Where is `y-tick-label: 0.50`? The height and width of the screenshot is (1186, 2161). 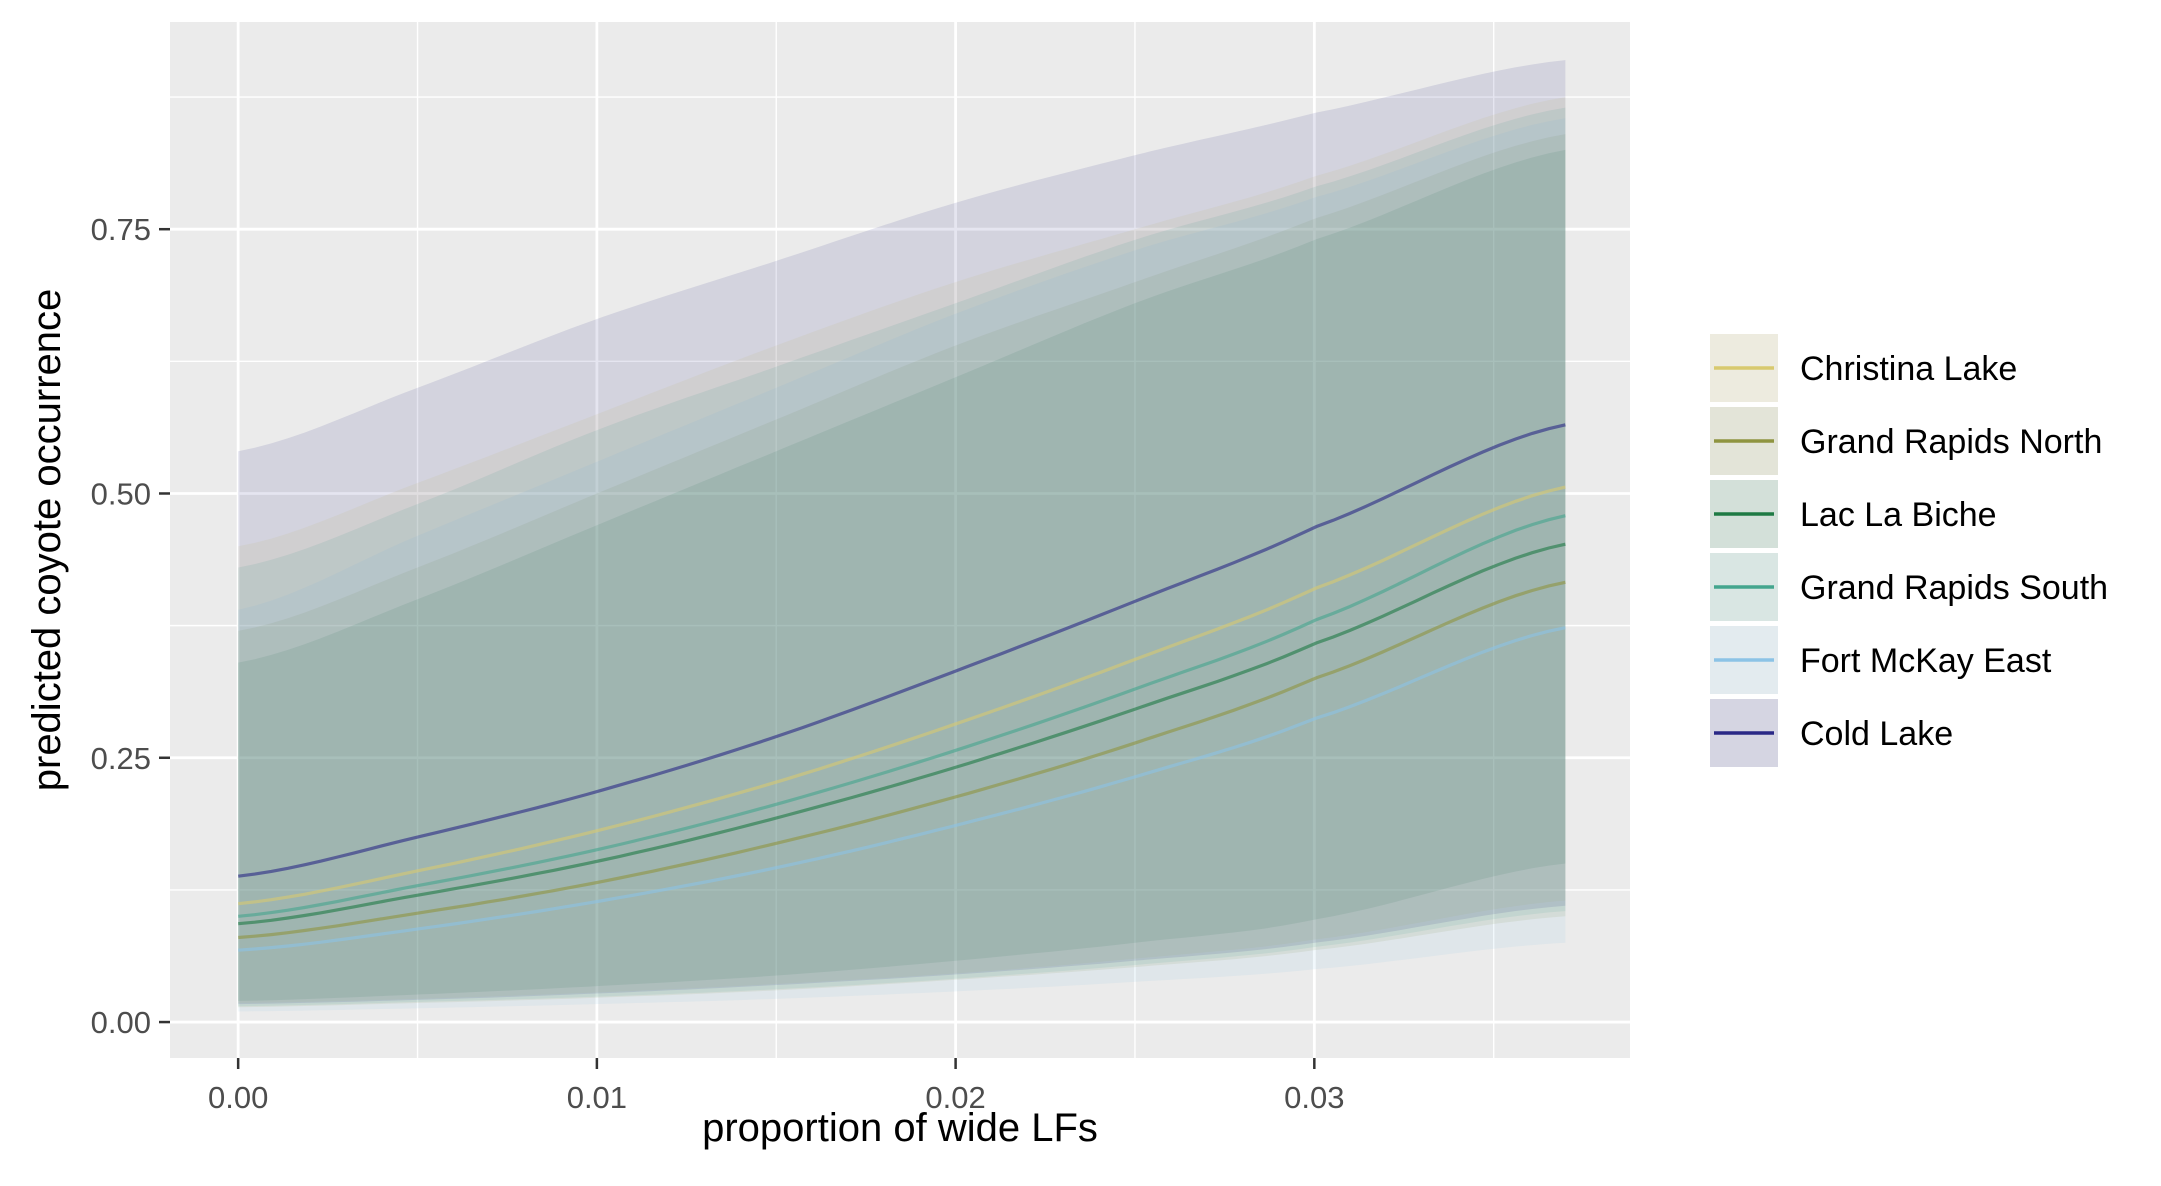 y-tick-label: 0.50 is located at coordinates (121, 493).